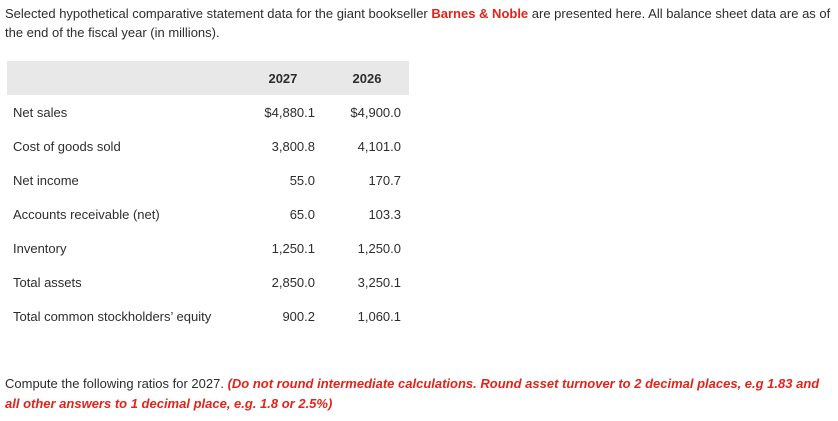 The height and width of the screenshot is (421, 838). I want to click on company-name: Barnes & Noble, so click(480, 13).